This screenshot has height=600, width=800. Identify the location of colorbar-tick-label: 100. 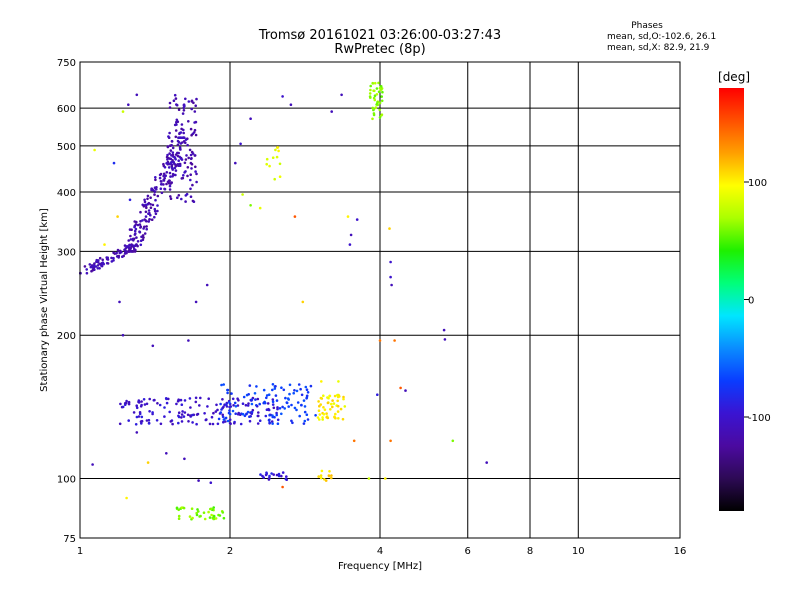
(757, 183).